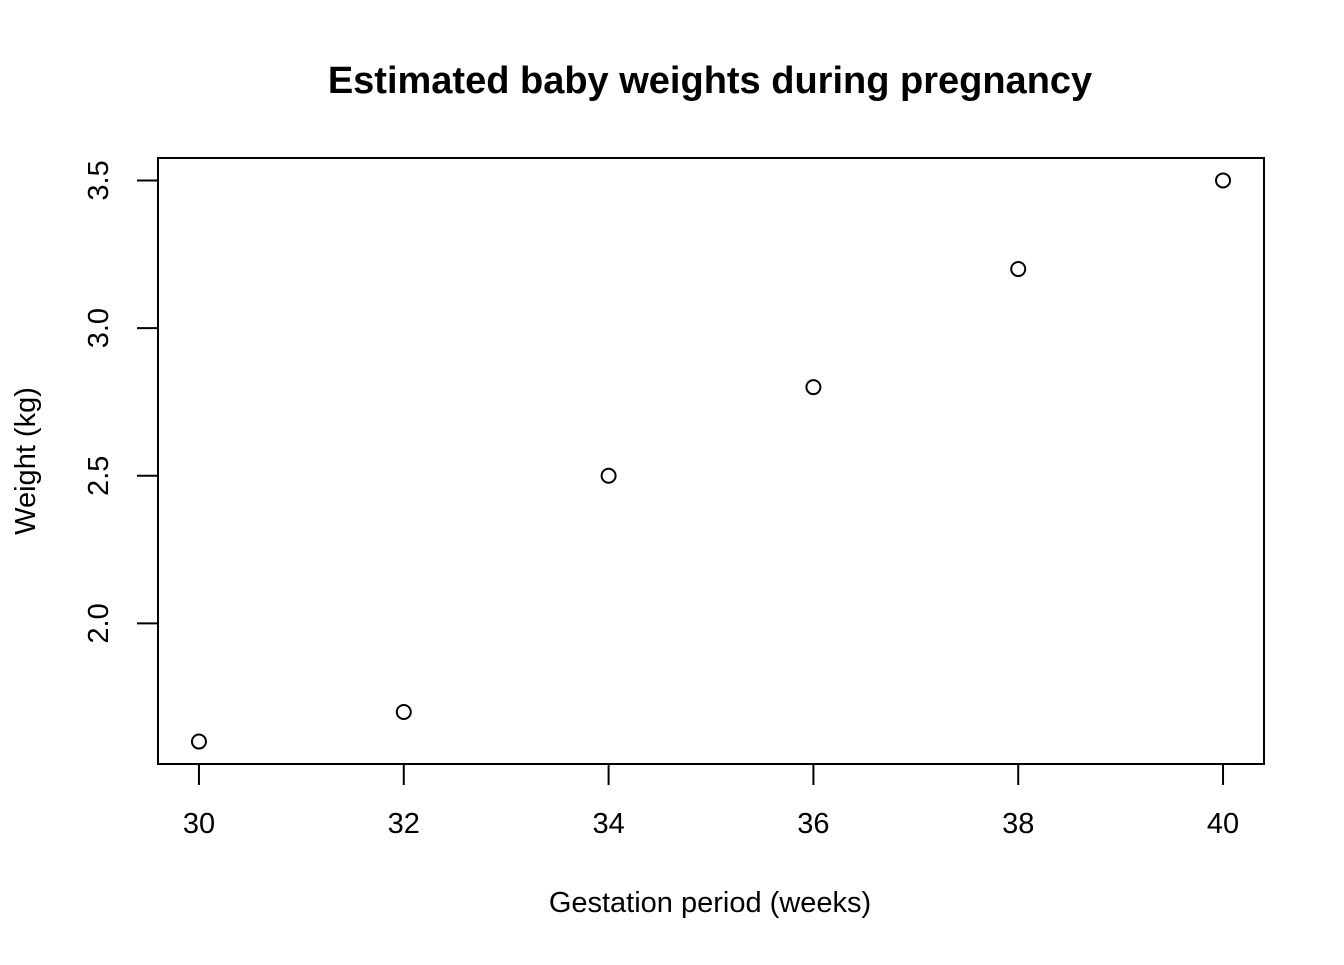 This screenshot has height=965, width=1344. What do you see at coordinates (99, 328) in the screenshot?
I see `y-tick-label: 3.0` at bounding box center [99, 328].